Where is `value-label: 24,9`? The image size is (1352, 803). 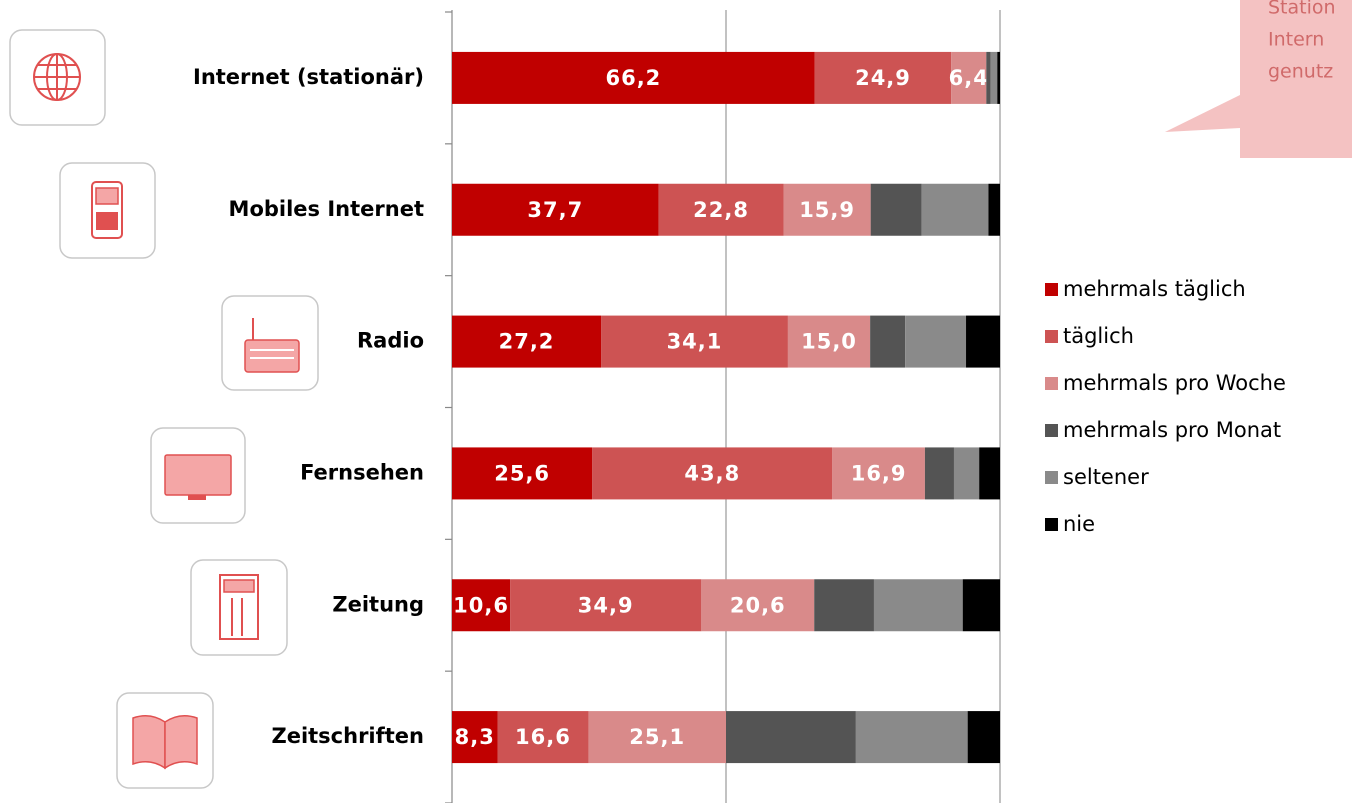
value-label: 24,9 is located at coordinates (883, 78).